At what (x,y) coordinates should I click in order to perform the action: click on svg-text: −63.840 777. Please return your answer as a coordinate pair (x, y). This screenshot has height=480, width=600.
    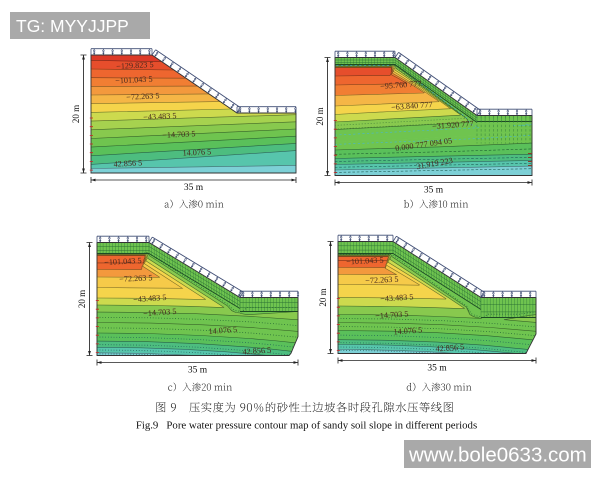
    Looking at the image, I should click on (412, 106).